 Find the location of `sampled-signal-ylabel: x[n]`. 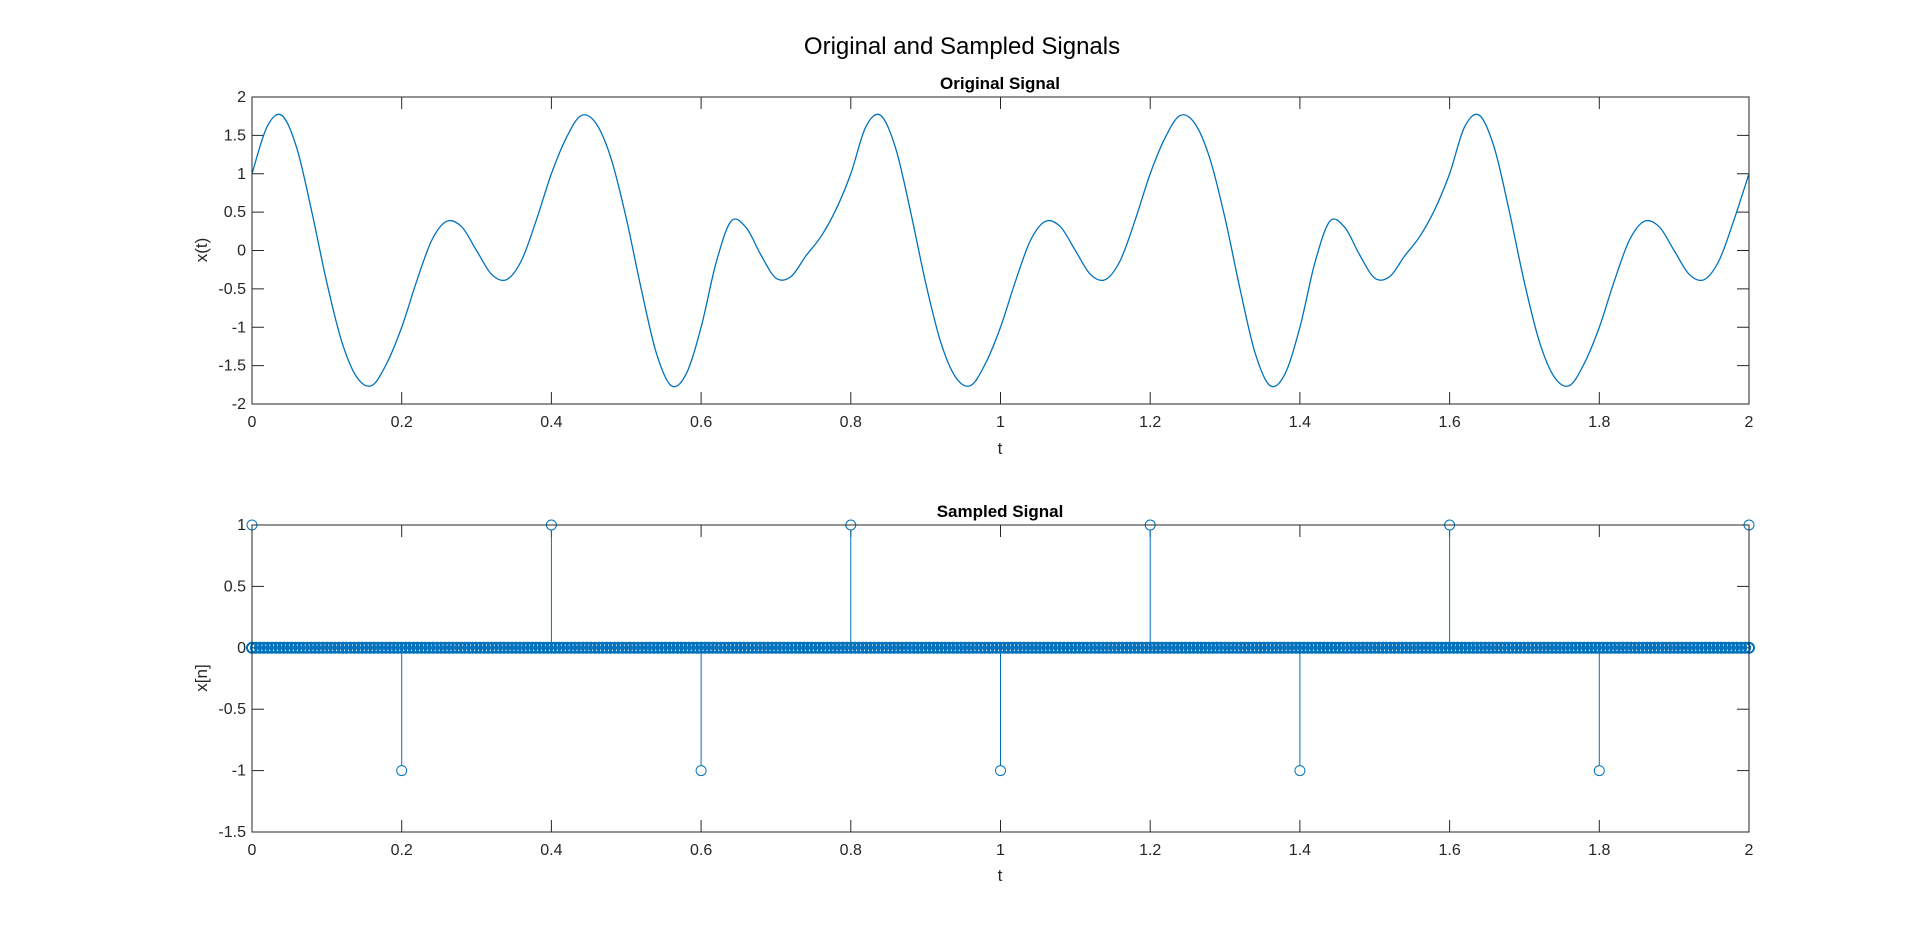

sampled-signal-ylabel: x[n] is located at coordinates (201, 677).